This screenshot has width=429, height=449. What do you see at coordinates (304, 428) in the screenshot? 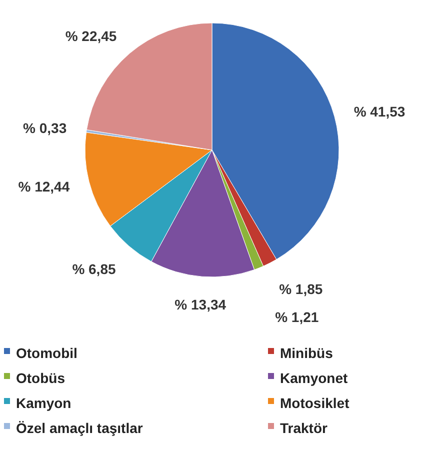
I see `legend-label: Traktör` at bounding box center [304, 428].